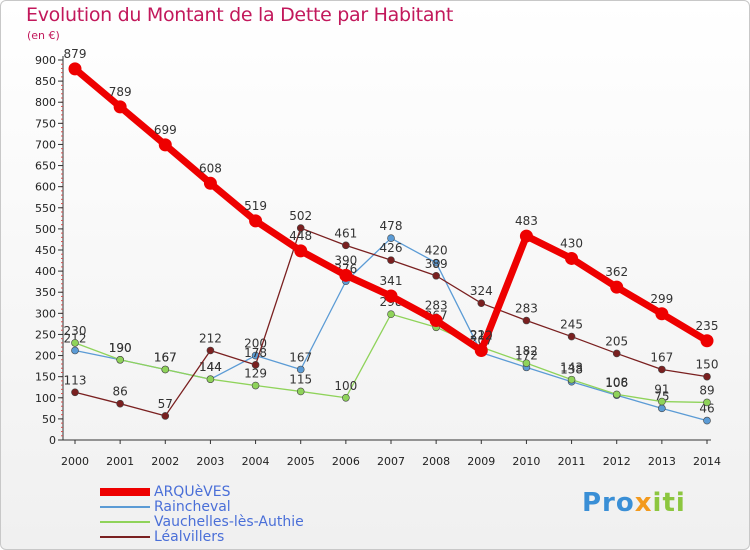 The height and width of the screenshot is (550, 750). Describe the element at coordinates (165, 461) in the screenshot. I see `x-tick-label: 2002` at that location.